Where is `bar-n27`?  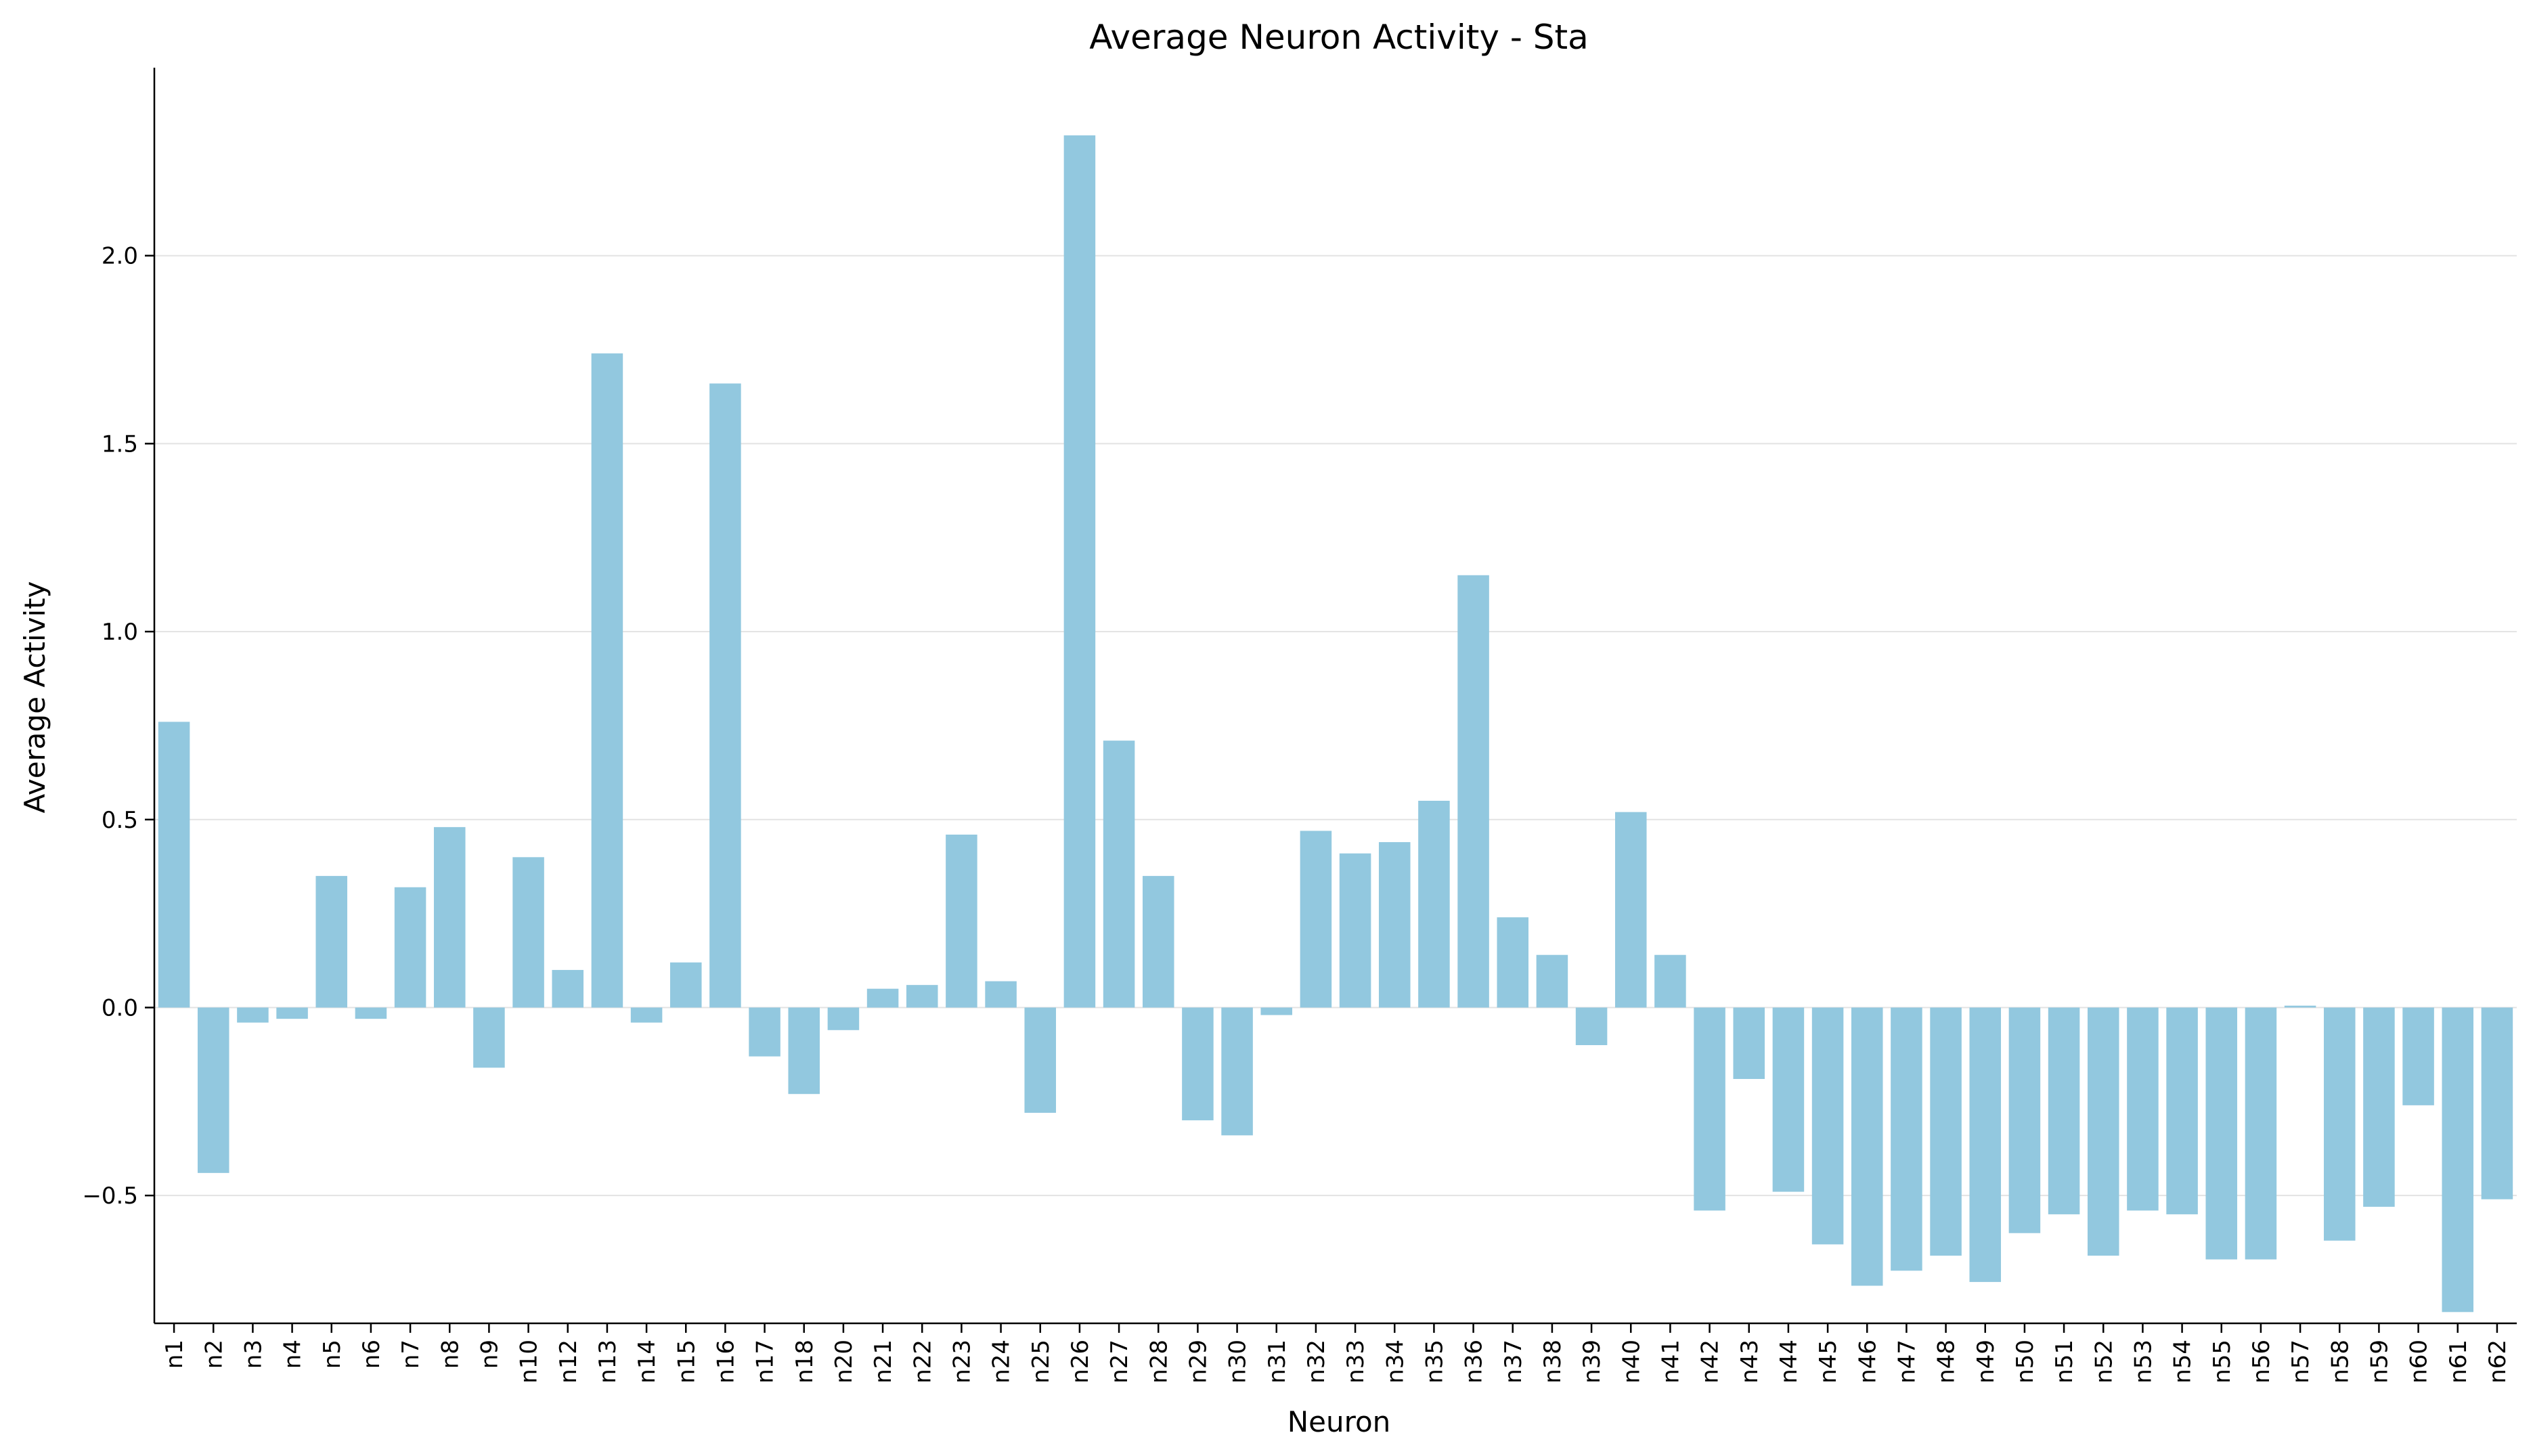
bar-n27 is located at coordinates (1119, 874).